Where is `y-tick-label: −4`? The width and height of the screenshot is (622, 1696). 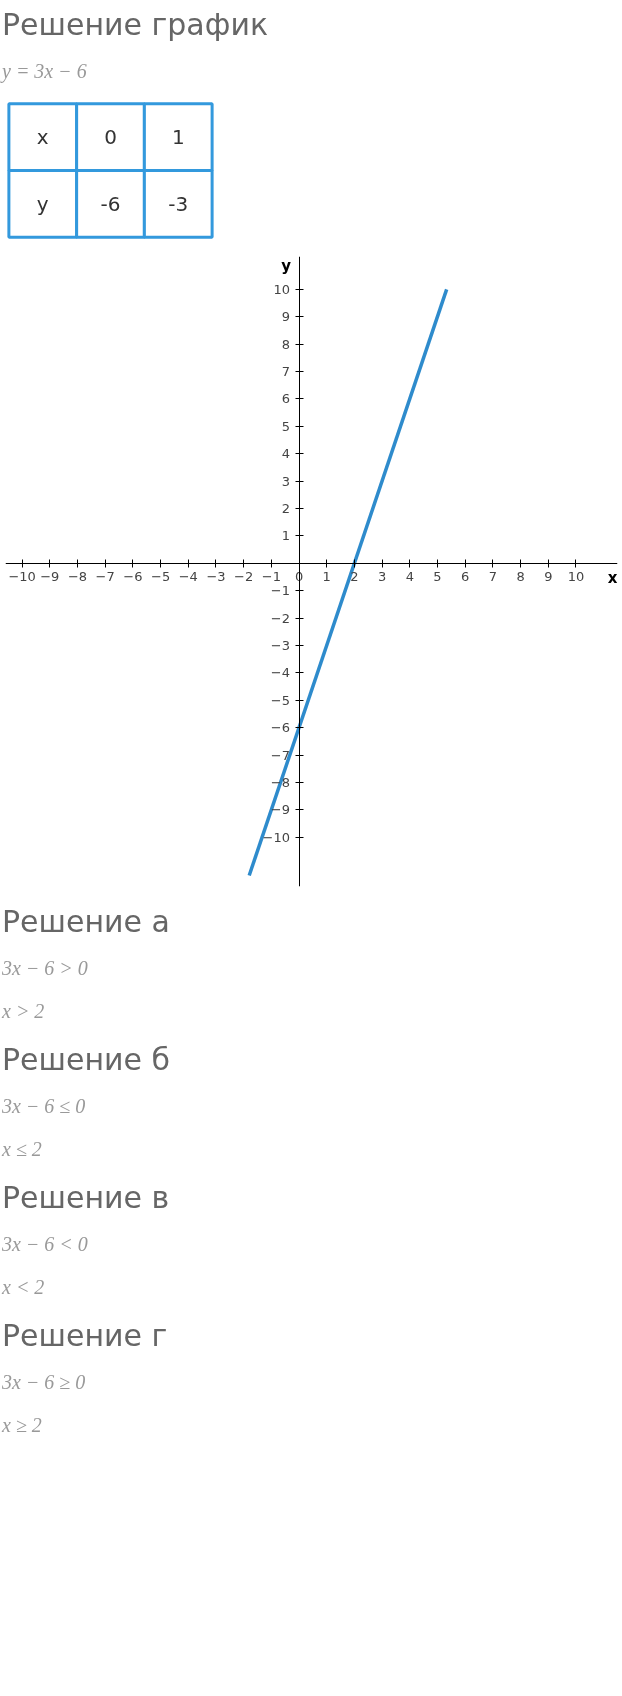 y-tick-label: −4 is located at coordinates (280, 673).